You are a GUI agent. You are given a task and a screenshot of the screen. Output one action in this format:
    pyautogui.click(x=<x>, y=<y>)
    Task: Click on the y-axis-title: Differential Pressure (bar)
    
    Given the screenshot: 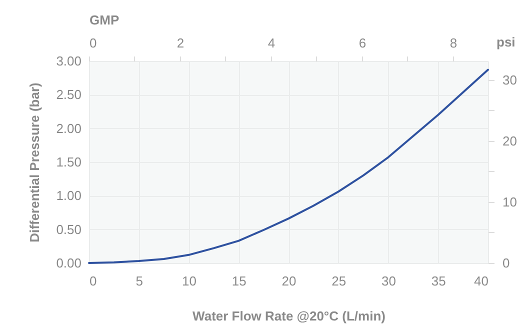 What is the action you would take?
    pyautogui.click(x=34, y=162)
    